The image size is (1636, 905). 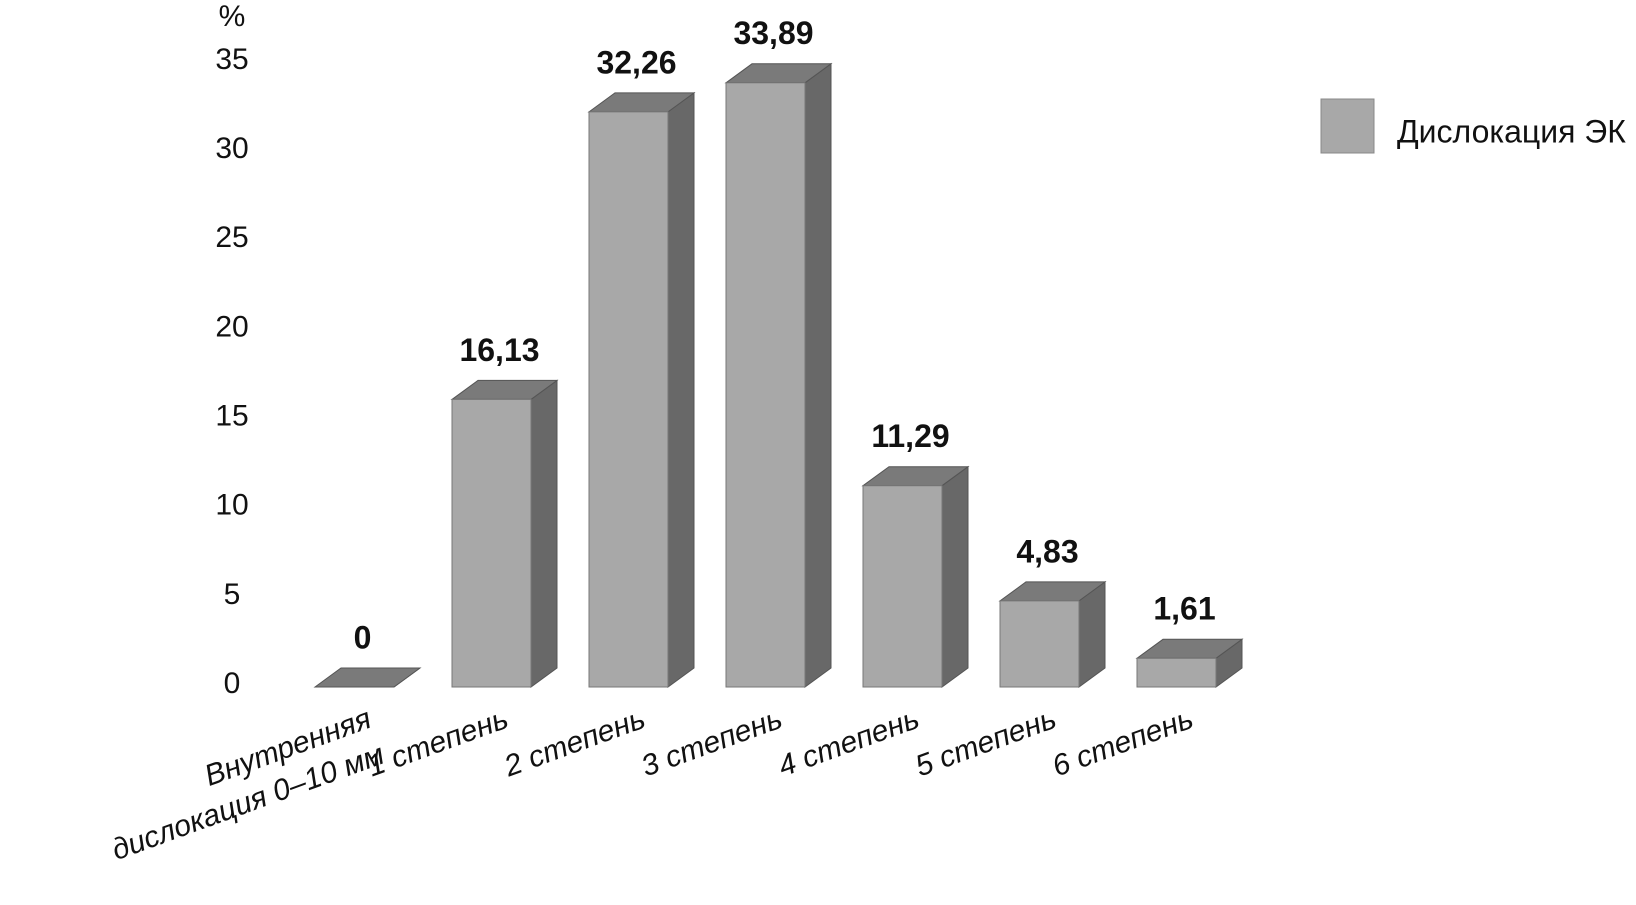 I want to click on y-tick-label: 0, so click(x=232, y=683).